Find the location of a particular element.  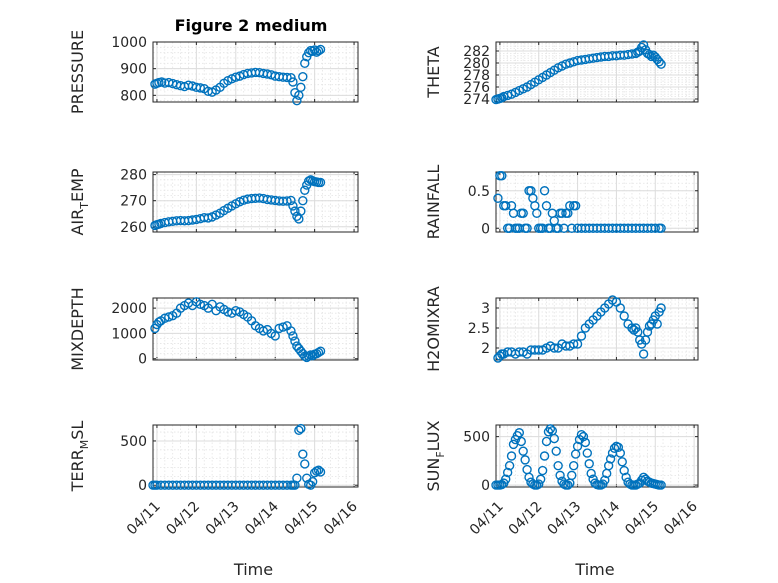

terr-msl-axes-box is located at coordinates (255, 456).